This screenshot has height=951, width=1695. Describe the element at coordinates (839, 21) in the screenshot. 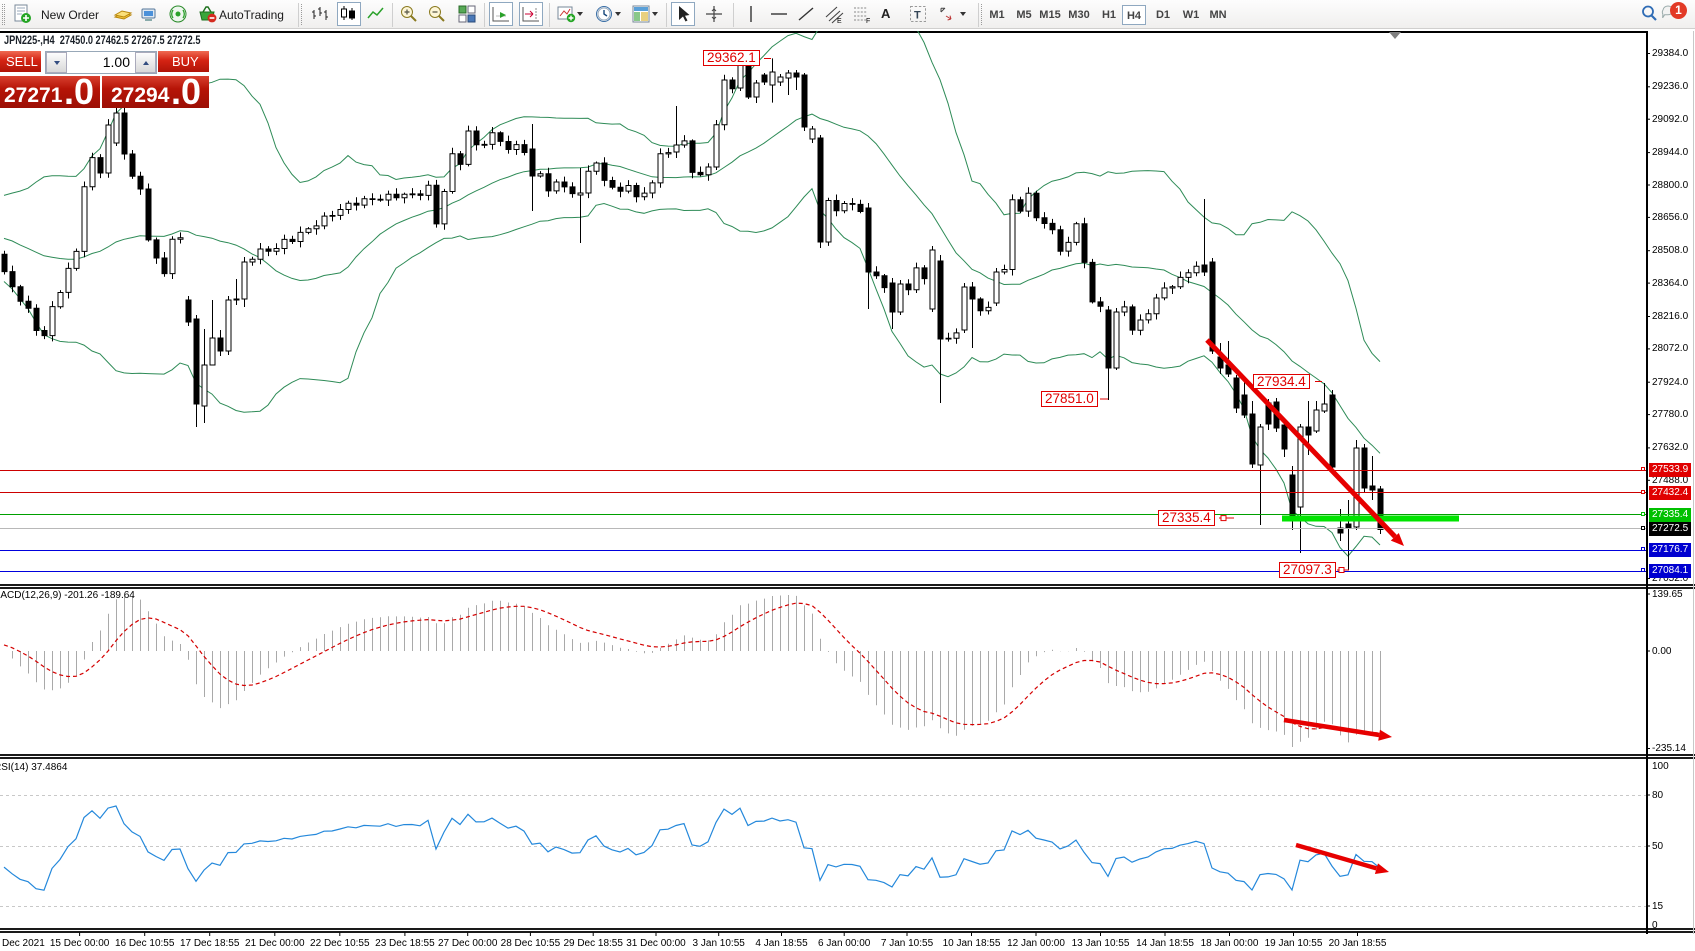

I see `svg-text: E` at that location.